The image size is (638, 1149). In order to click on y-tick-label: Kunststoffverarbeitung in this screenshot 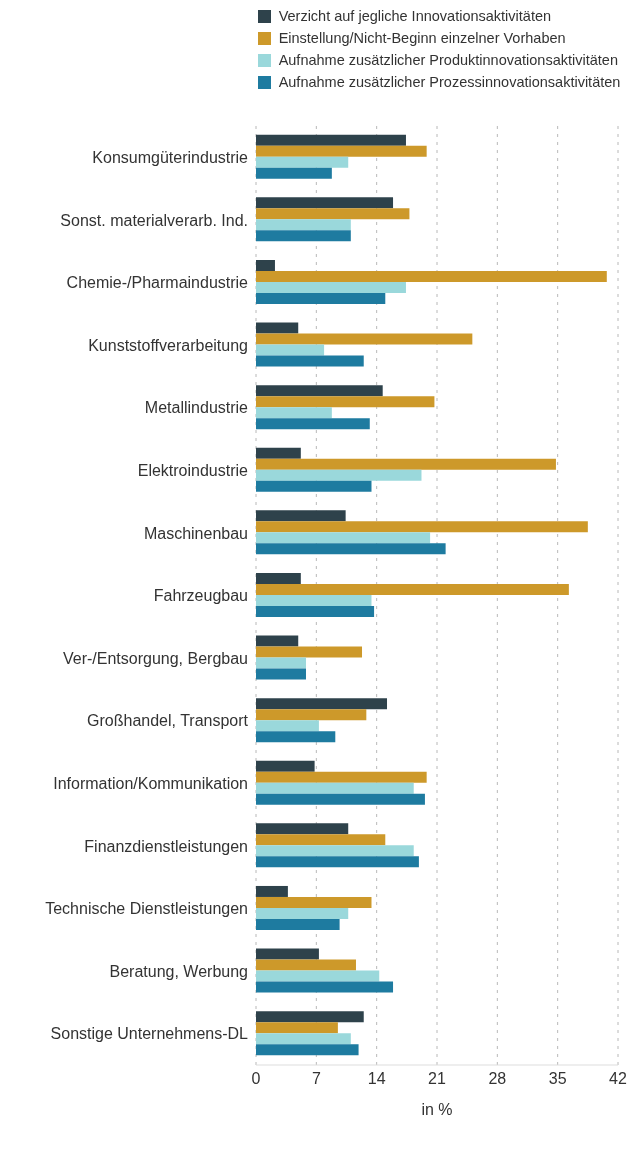, I will do `click(168, 345)`.